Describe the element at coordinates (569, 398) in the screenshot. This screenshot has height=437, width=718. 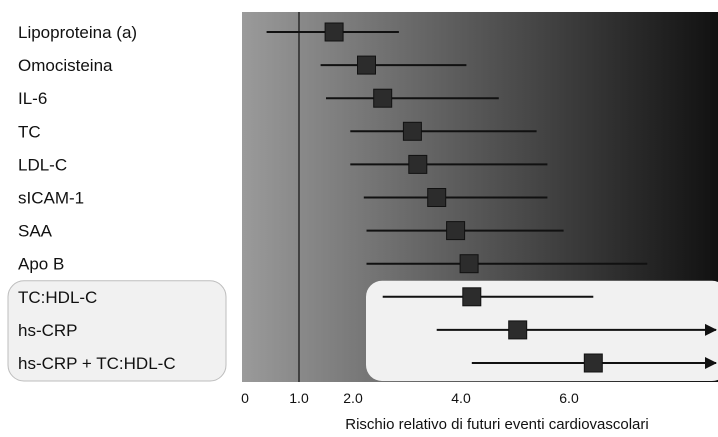
I see `x-tick-label: 6.0` at that location.